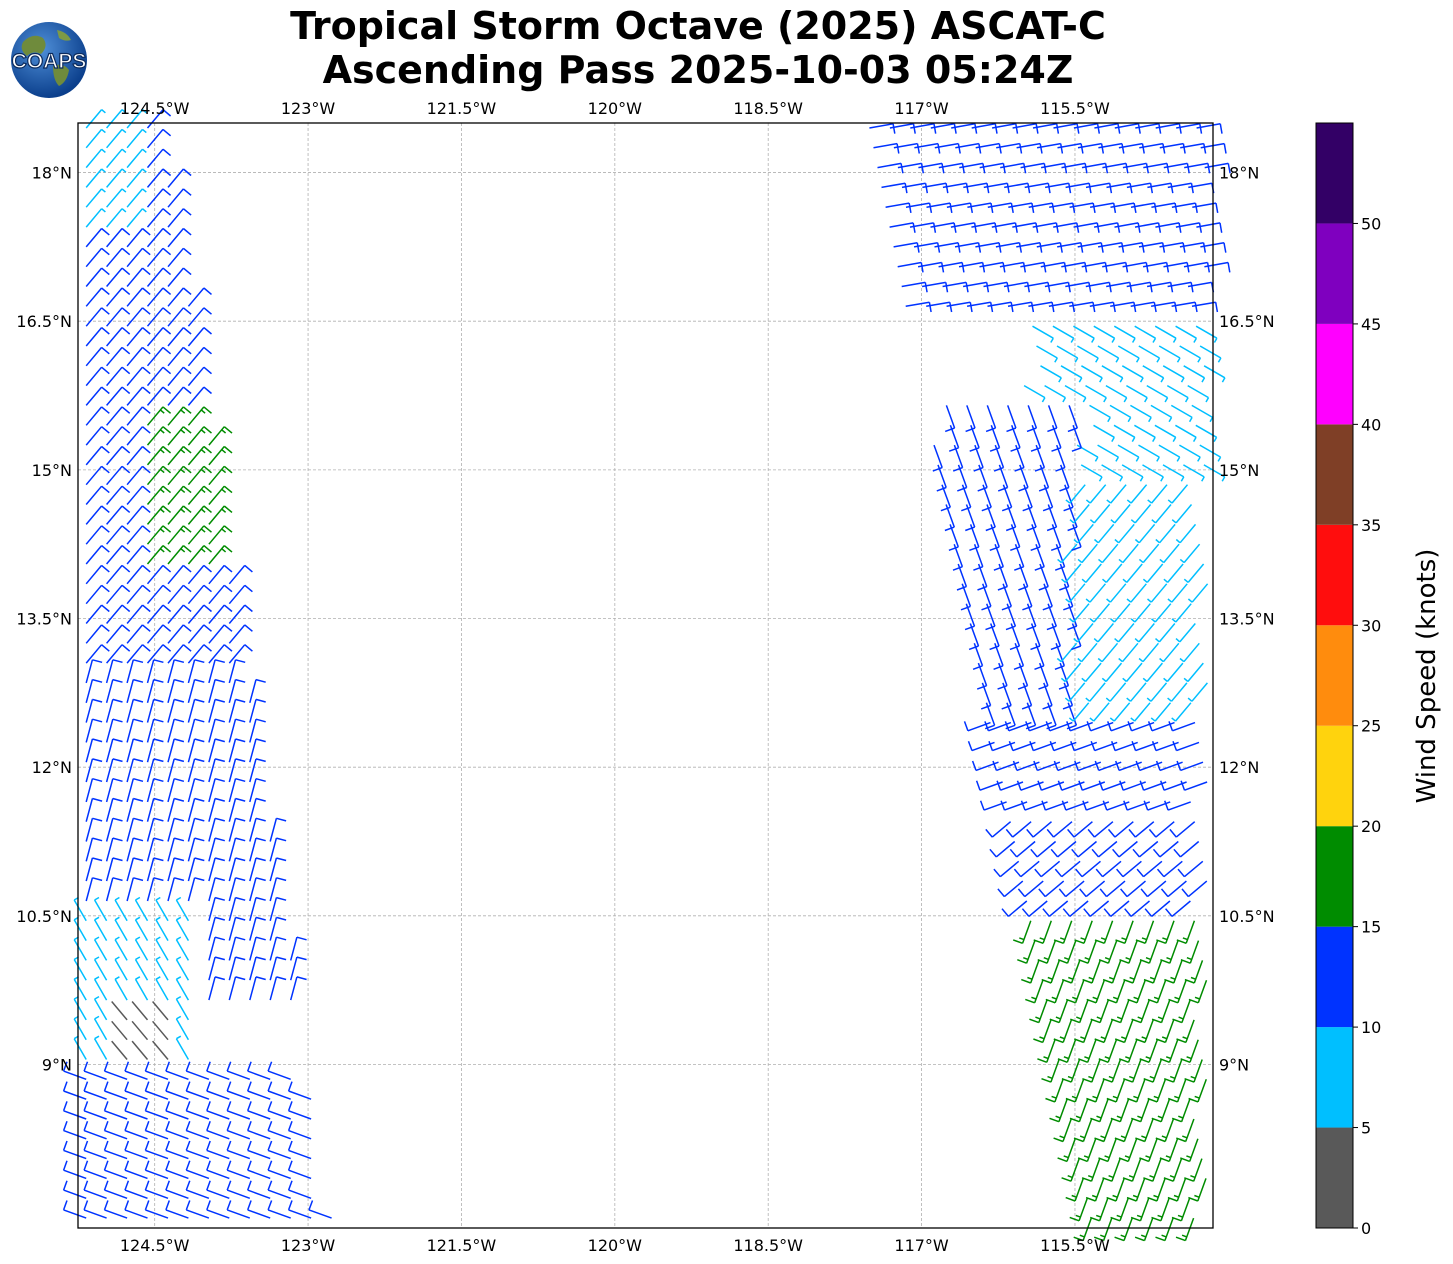 This screenshot has width=1453, height=1264. Describe the element at coordinates (44, 321) in the screenshot. I see `lat-tick-label-left: 16.5°N` at that location.